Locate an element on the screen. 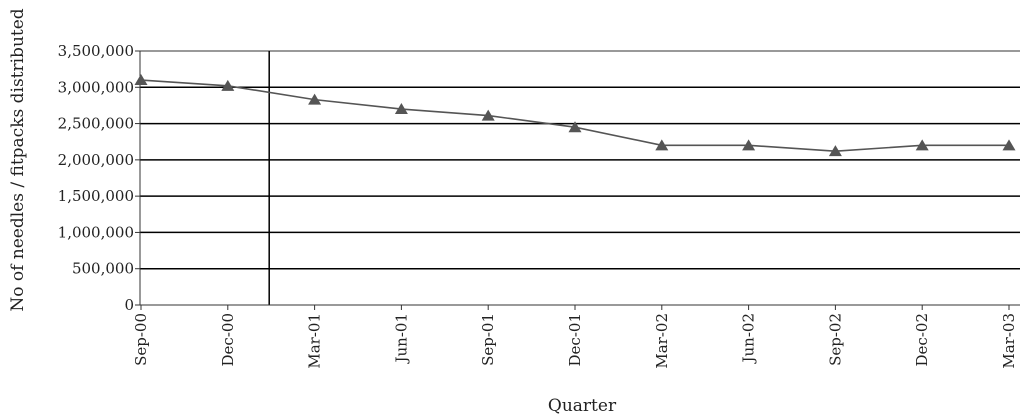  x-tick-label: Dec-01 is located at coordinates (575, 339).